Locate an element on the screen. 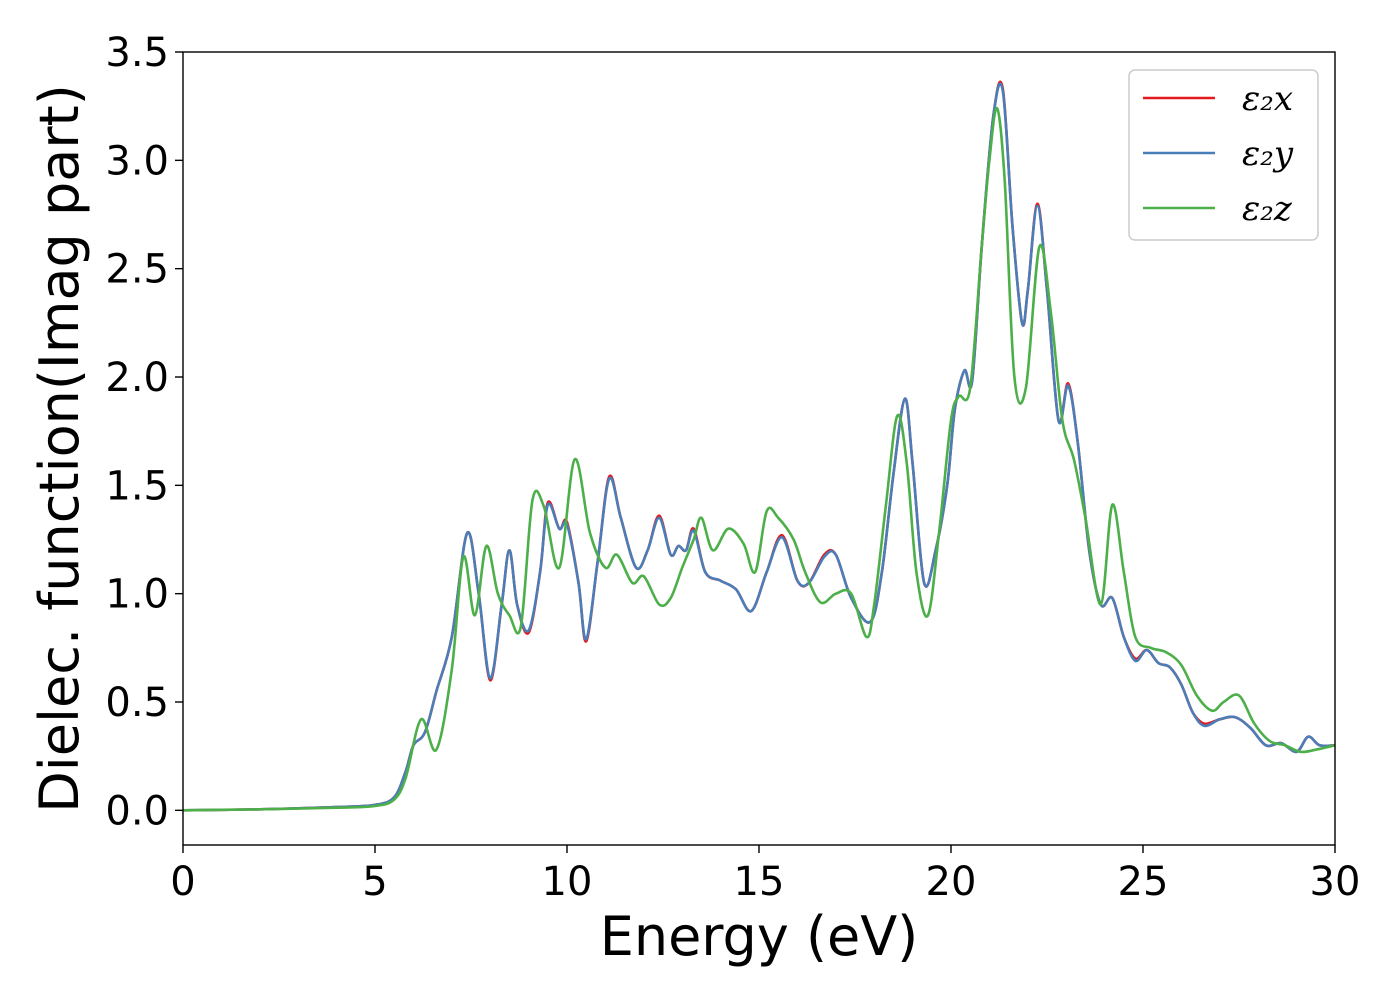 The image size is (1400, 1000). x-tick-label: 0 is located at coordinates (182, 882).